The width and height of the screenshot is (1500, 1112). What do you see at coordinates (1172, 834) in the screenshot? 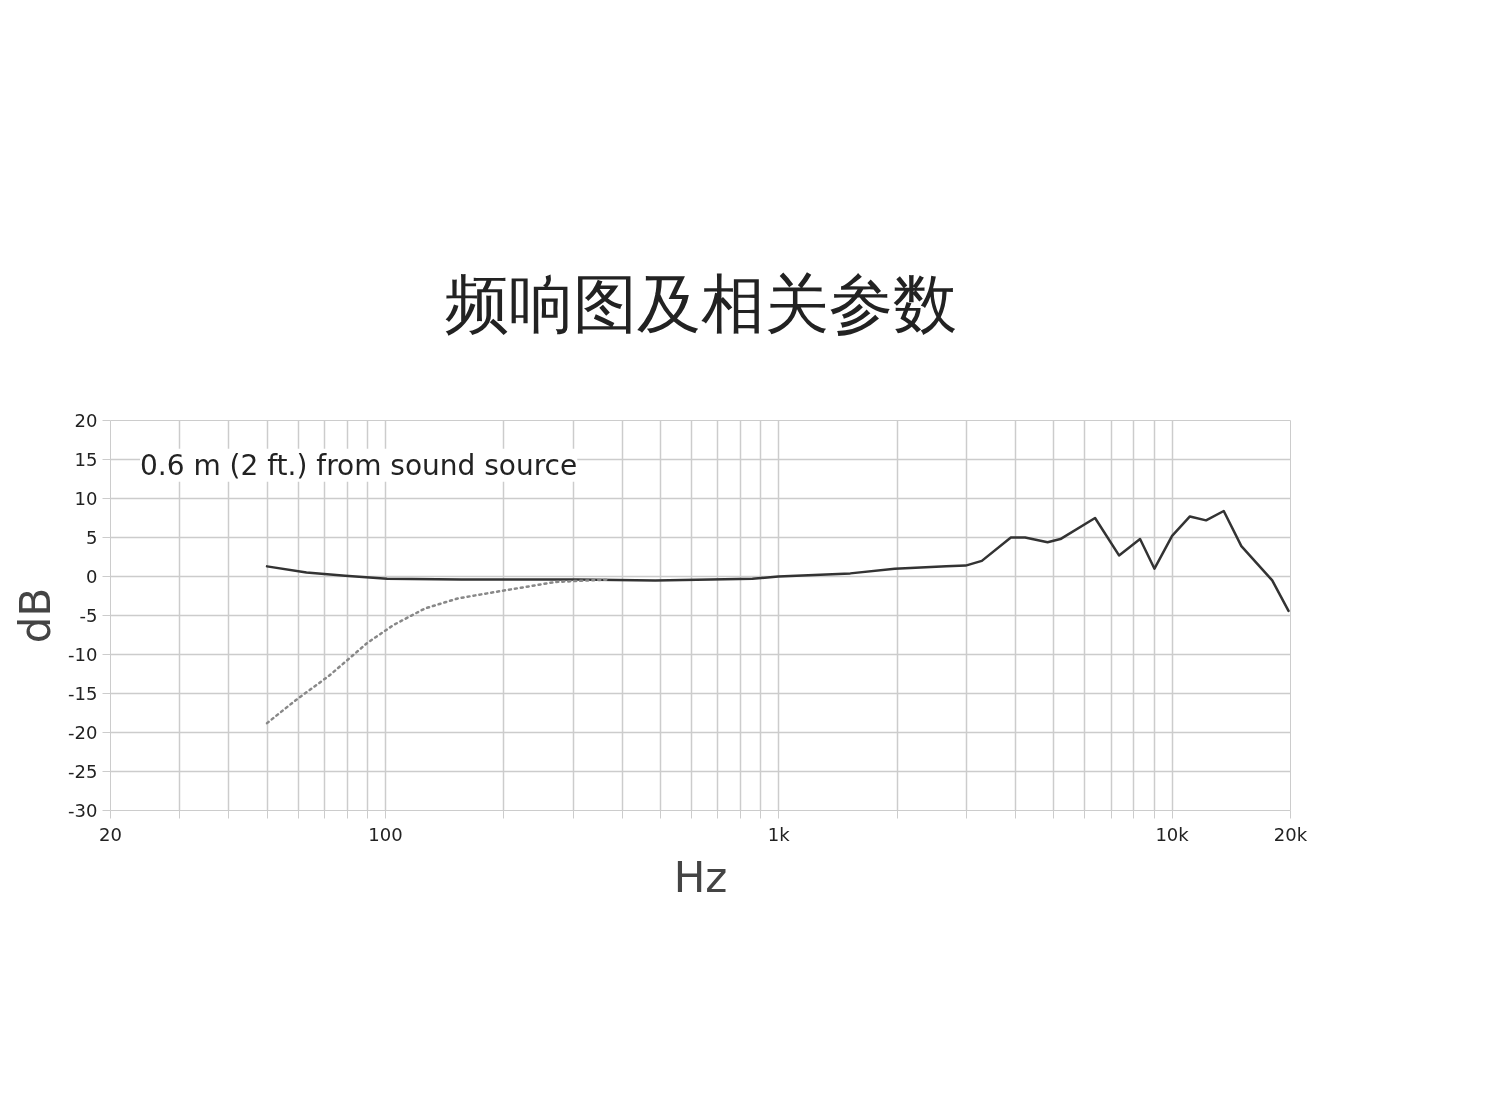
I see `x-tick-label: 10k` at bounding box center [1172, 834].